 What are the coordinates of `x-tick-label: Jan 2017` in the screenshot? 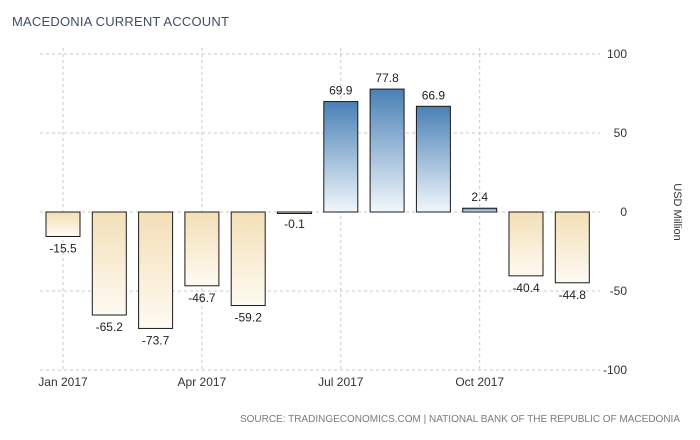 It's located at (63, 382).